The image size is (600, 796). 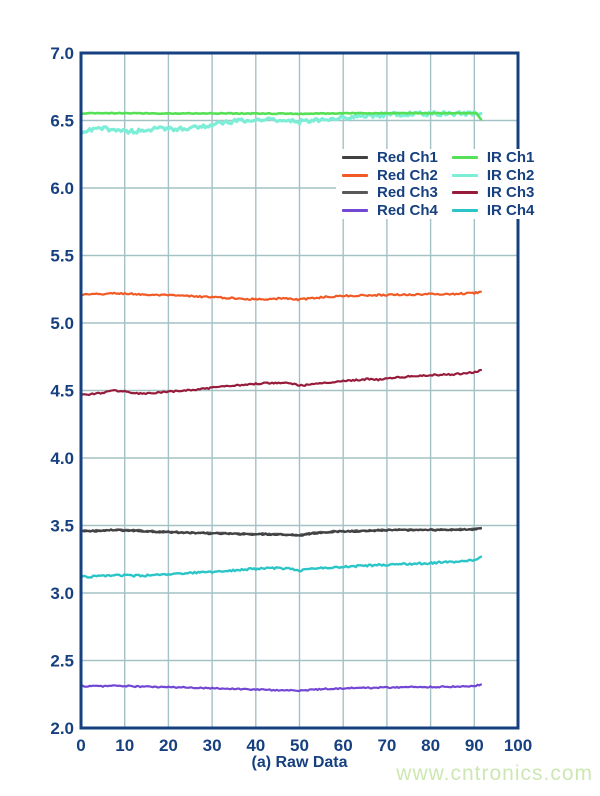 I want to click on x-axis-caption: (a) Raw Data, so click(x=299, y=762).